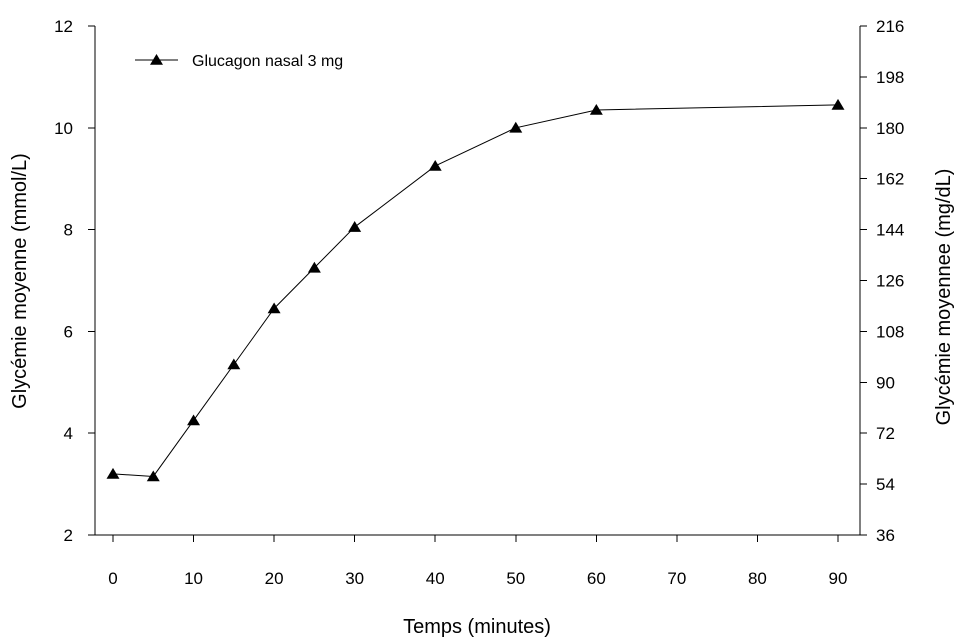 The height and width of the screenshot is (637, 958). What do you see at coordinates (885, 484) in the screenshot?
I see `y2-tick-label: 54` at bounding box center [885, 484].